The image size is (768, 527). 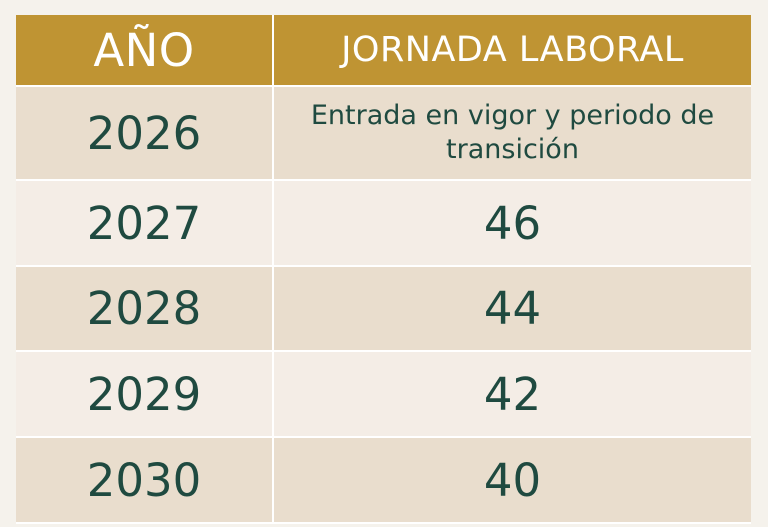 I want to click on table-header-row: AÑO JORNADA LABORAL, so click(x=383, y=51).